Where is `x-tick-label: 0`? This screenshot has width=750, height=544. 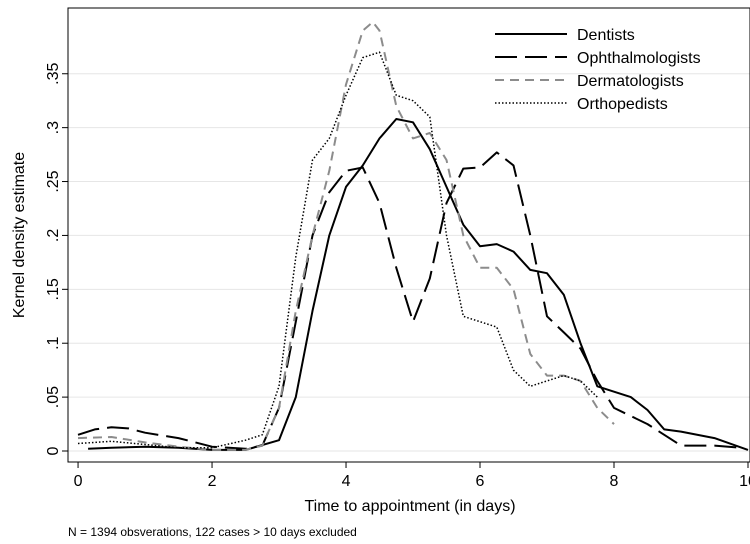 x-tick-label: 0 is located at coordinates (78, 481).